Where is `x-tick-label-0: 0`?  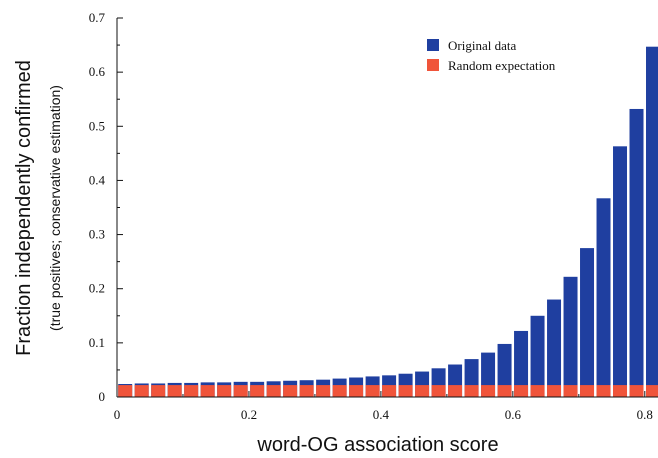 x-tick-label-0: 0 is located at coordinates (117, 414).